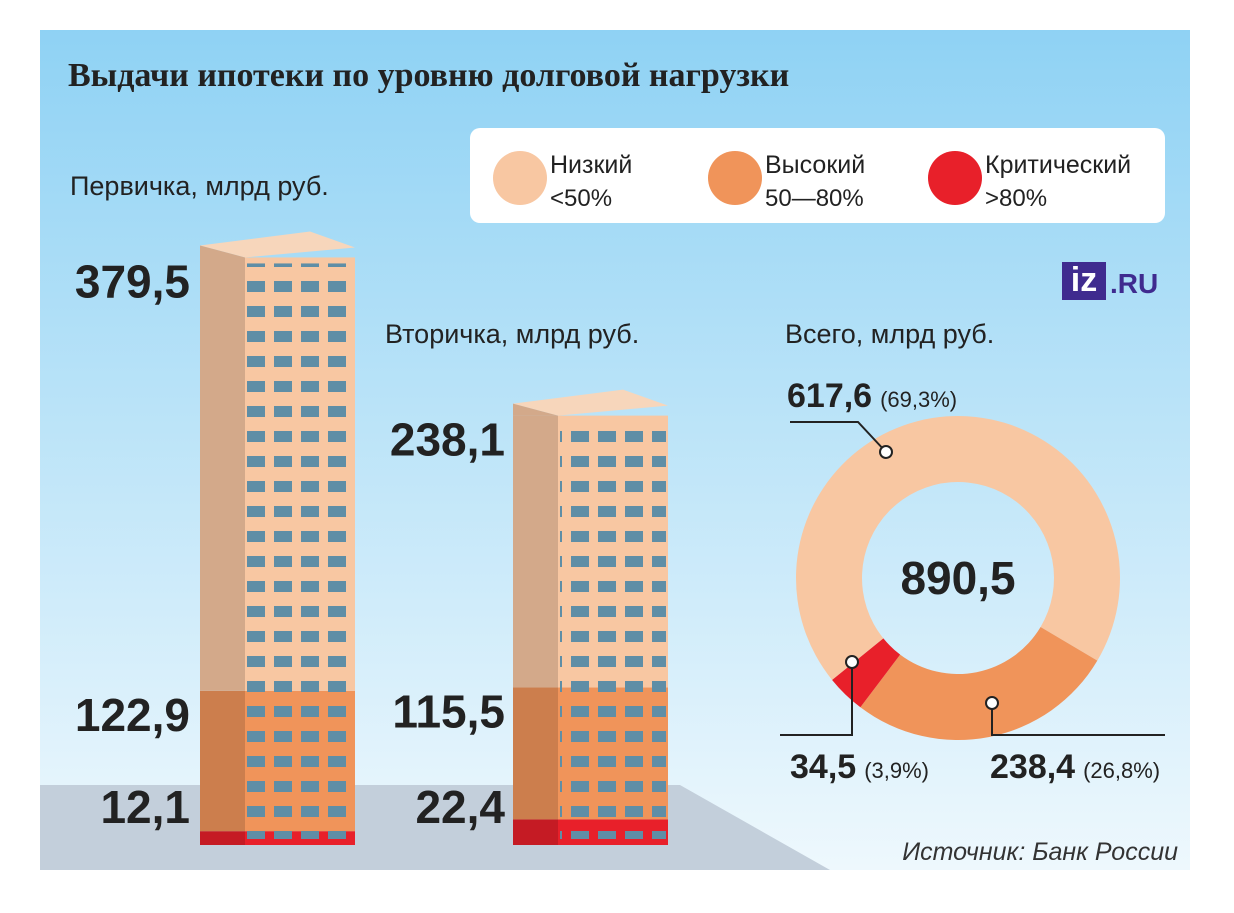 This screenshot has height=913, width=1234. Describe the element at coordinates (448, 712) in the screenshot. I see `value-label: 115,5` at that location.